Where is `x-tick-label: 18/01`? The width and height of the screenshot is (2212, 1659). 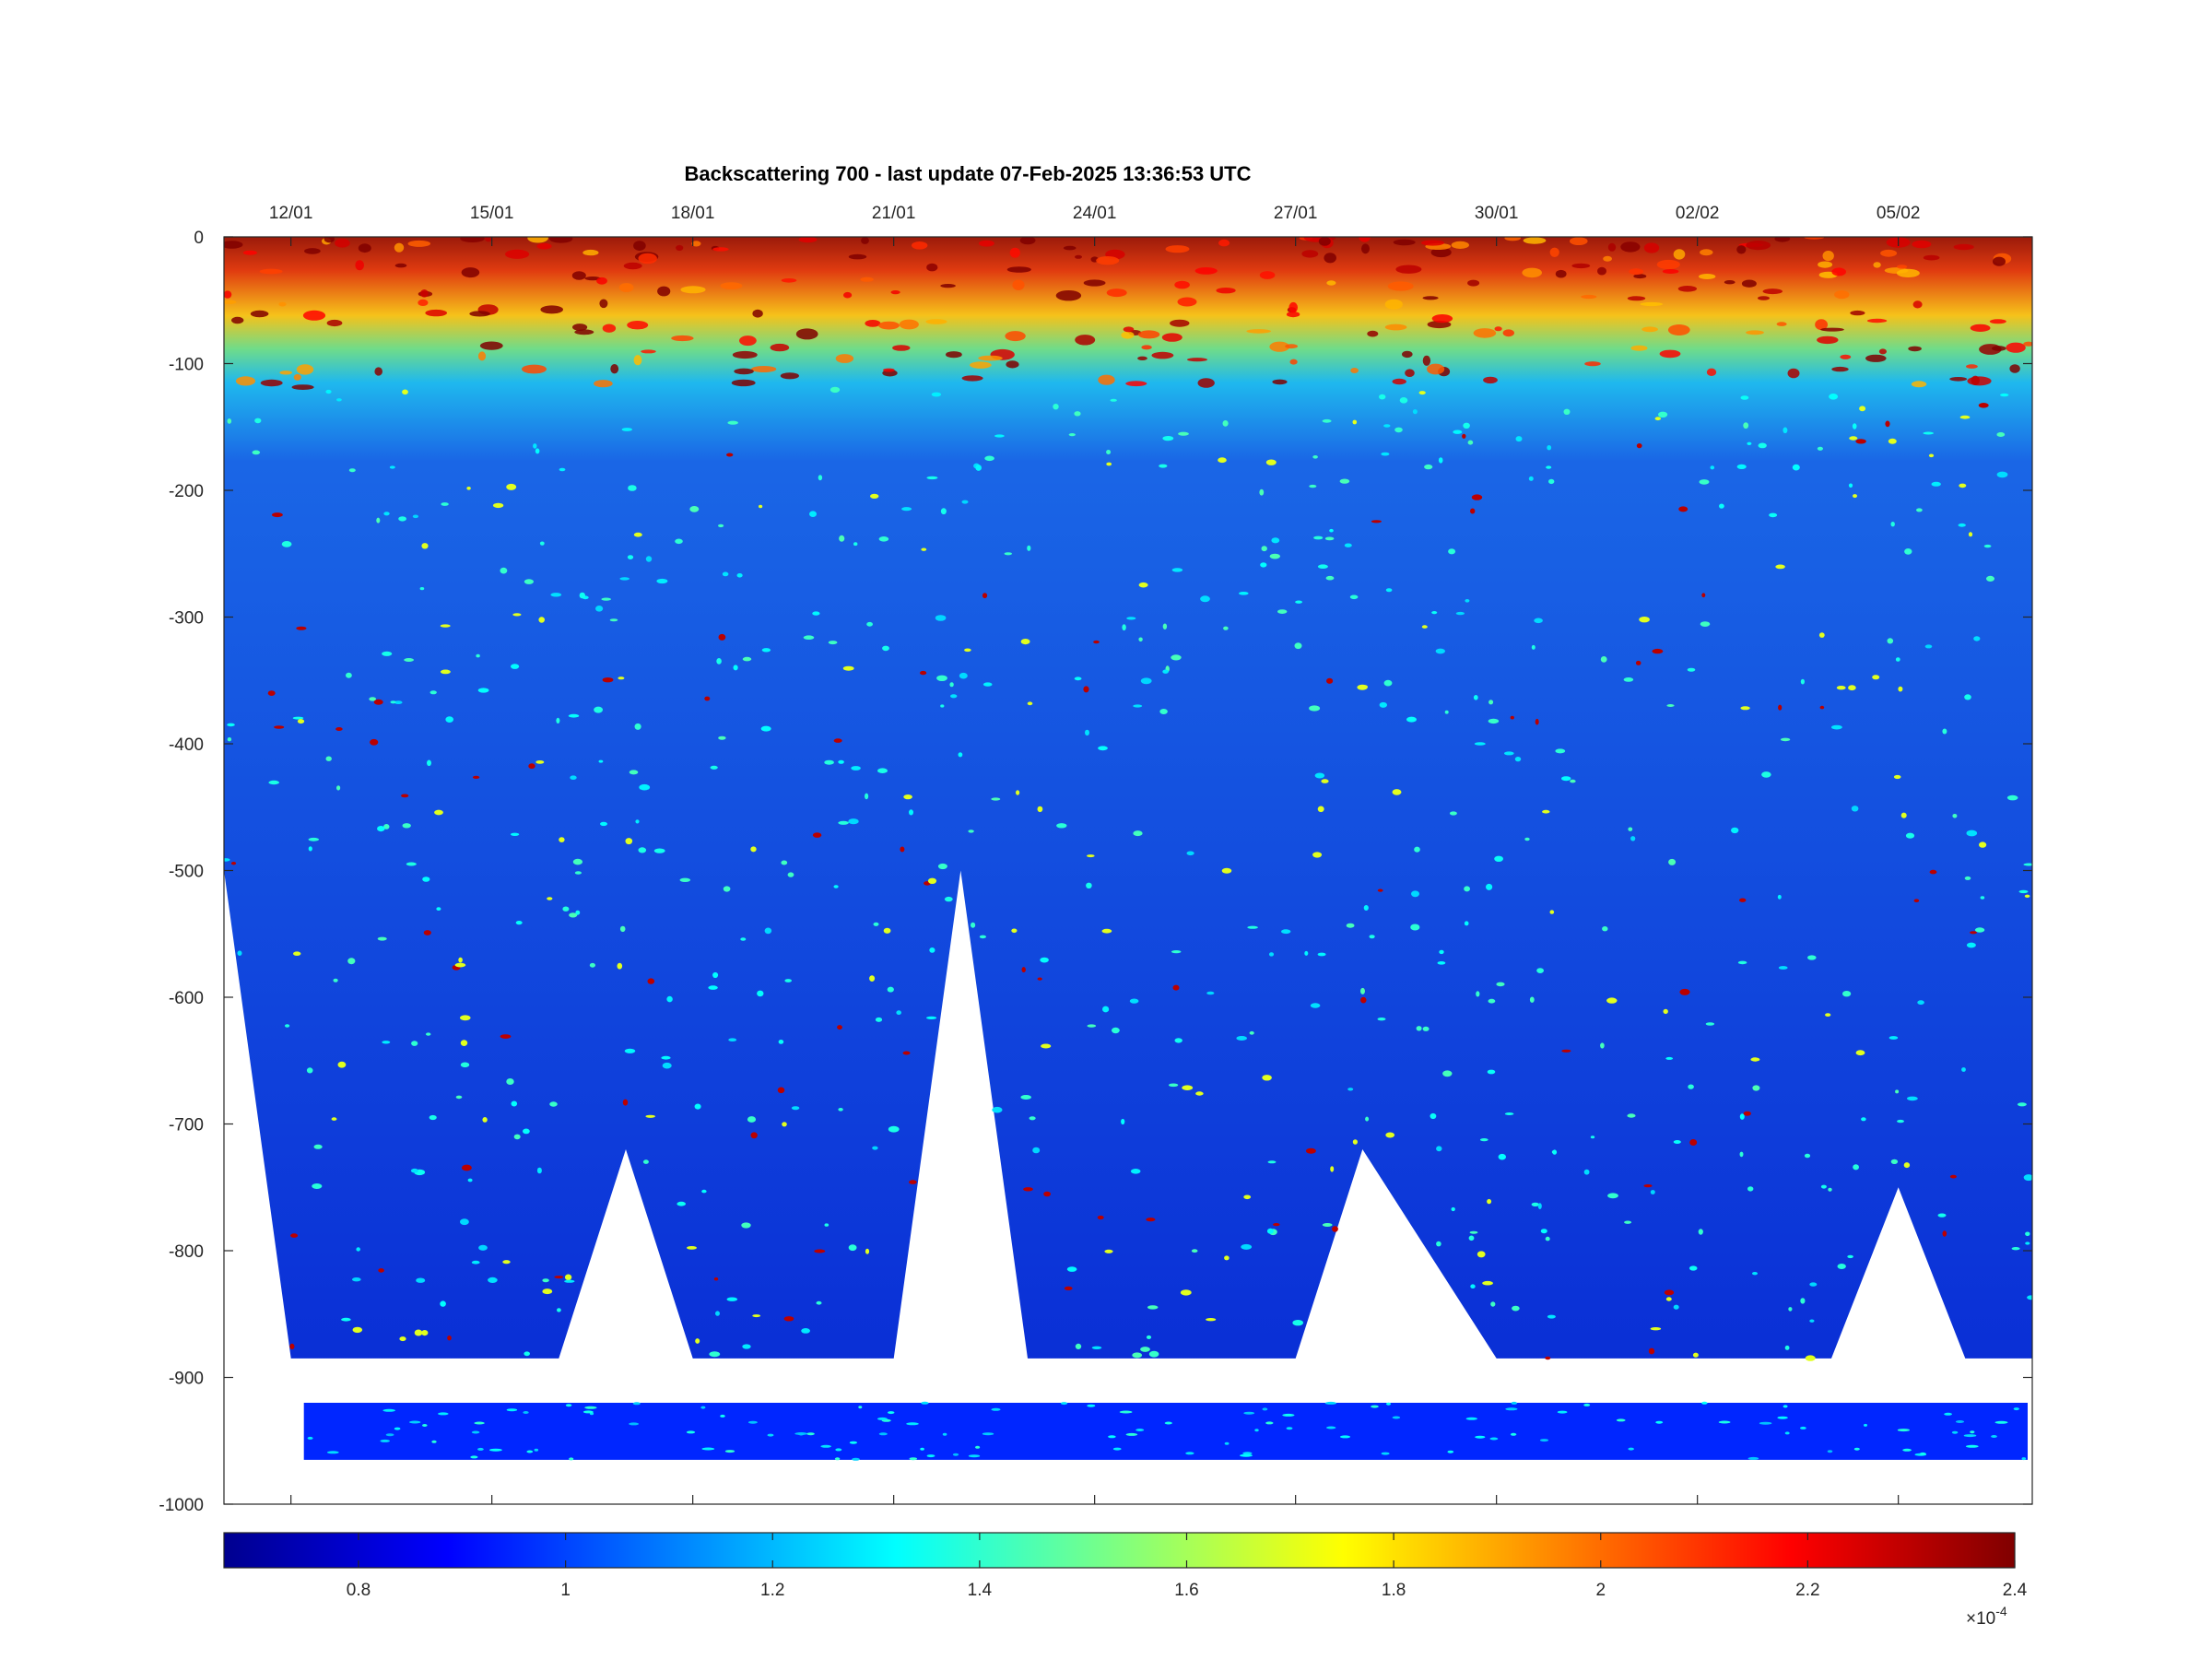
x-tick-label: 18/01 is located at coordinates (693, 213).